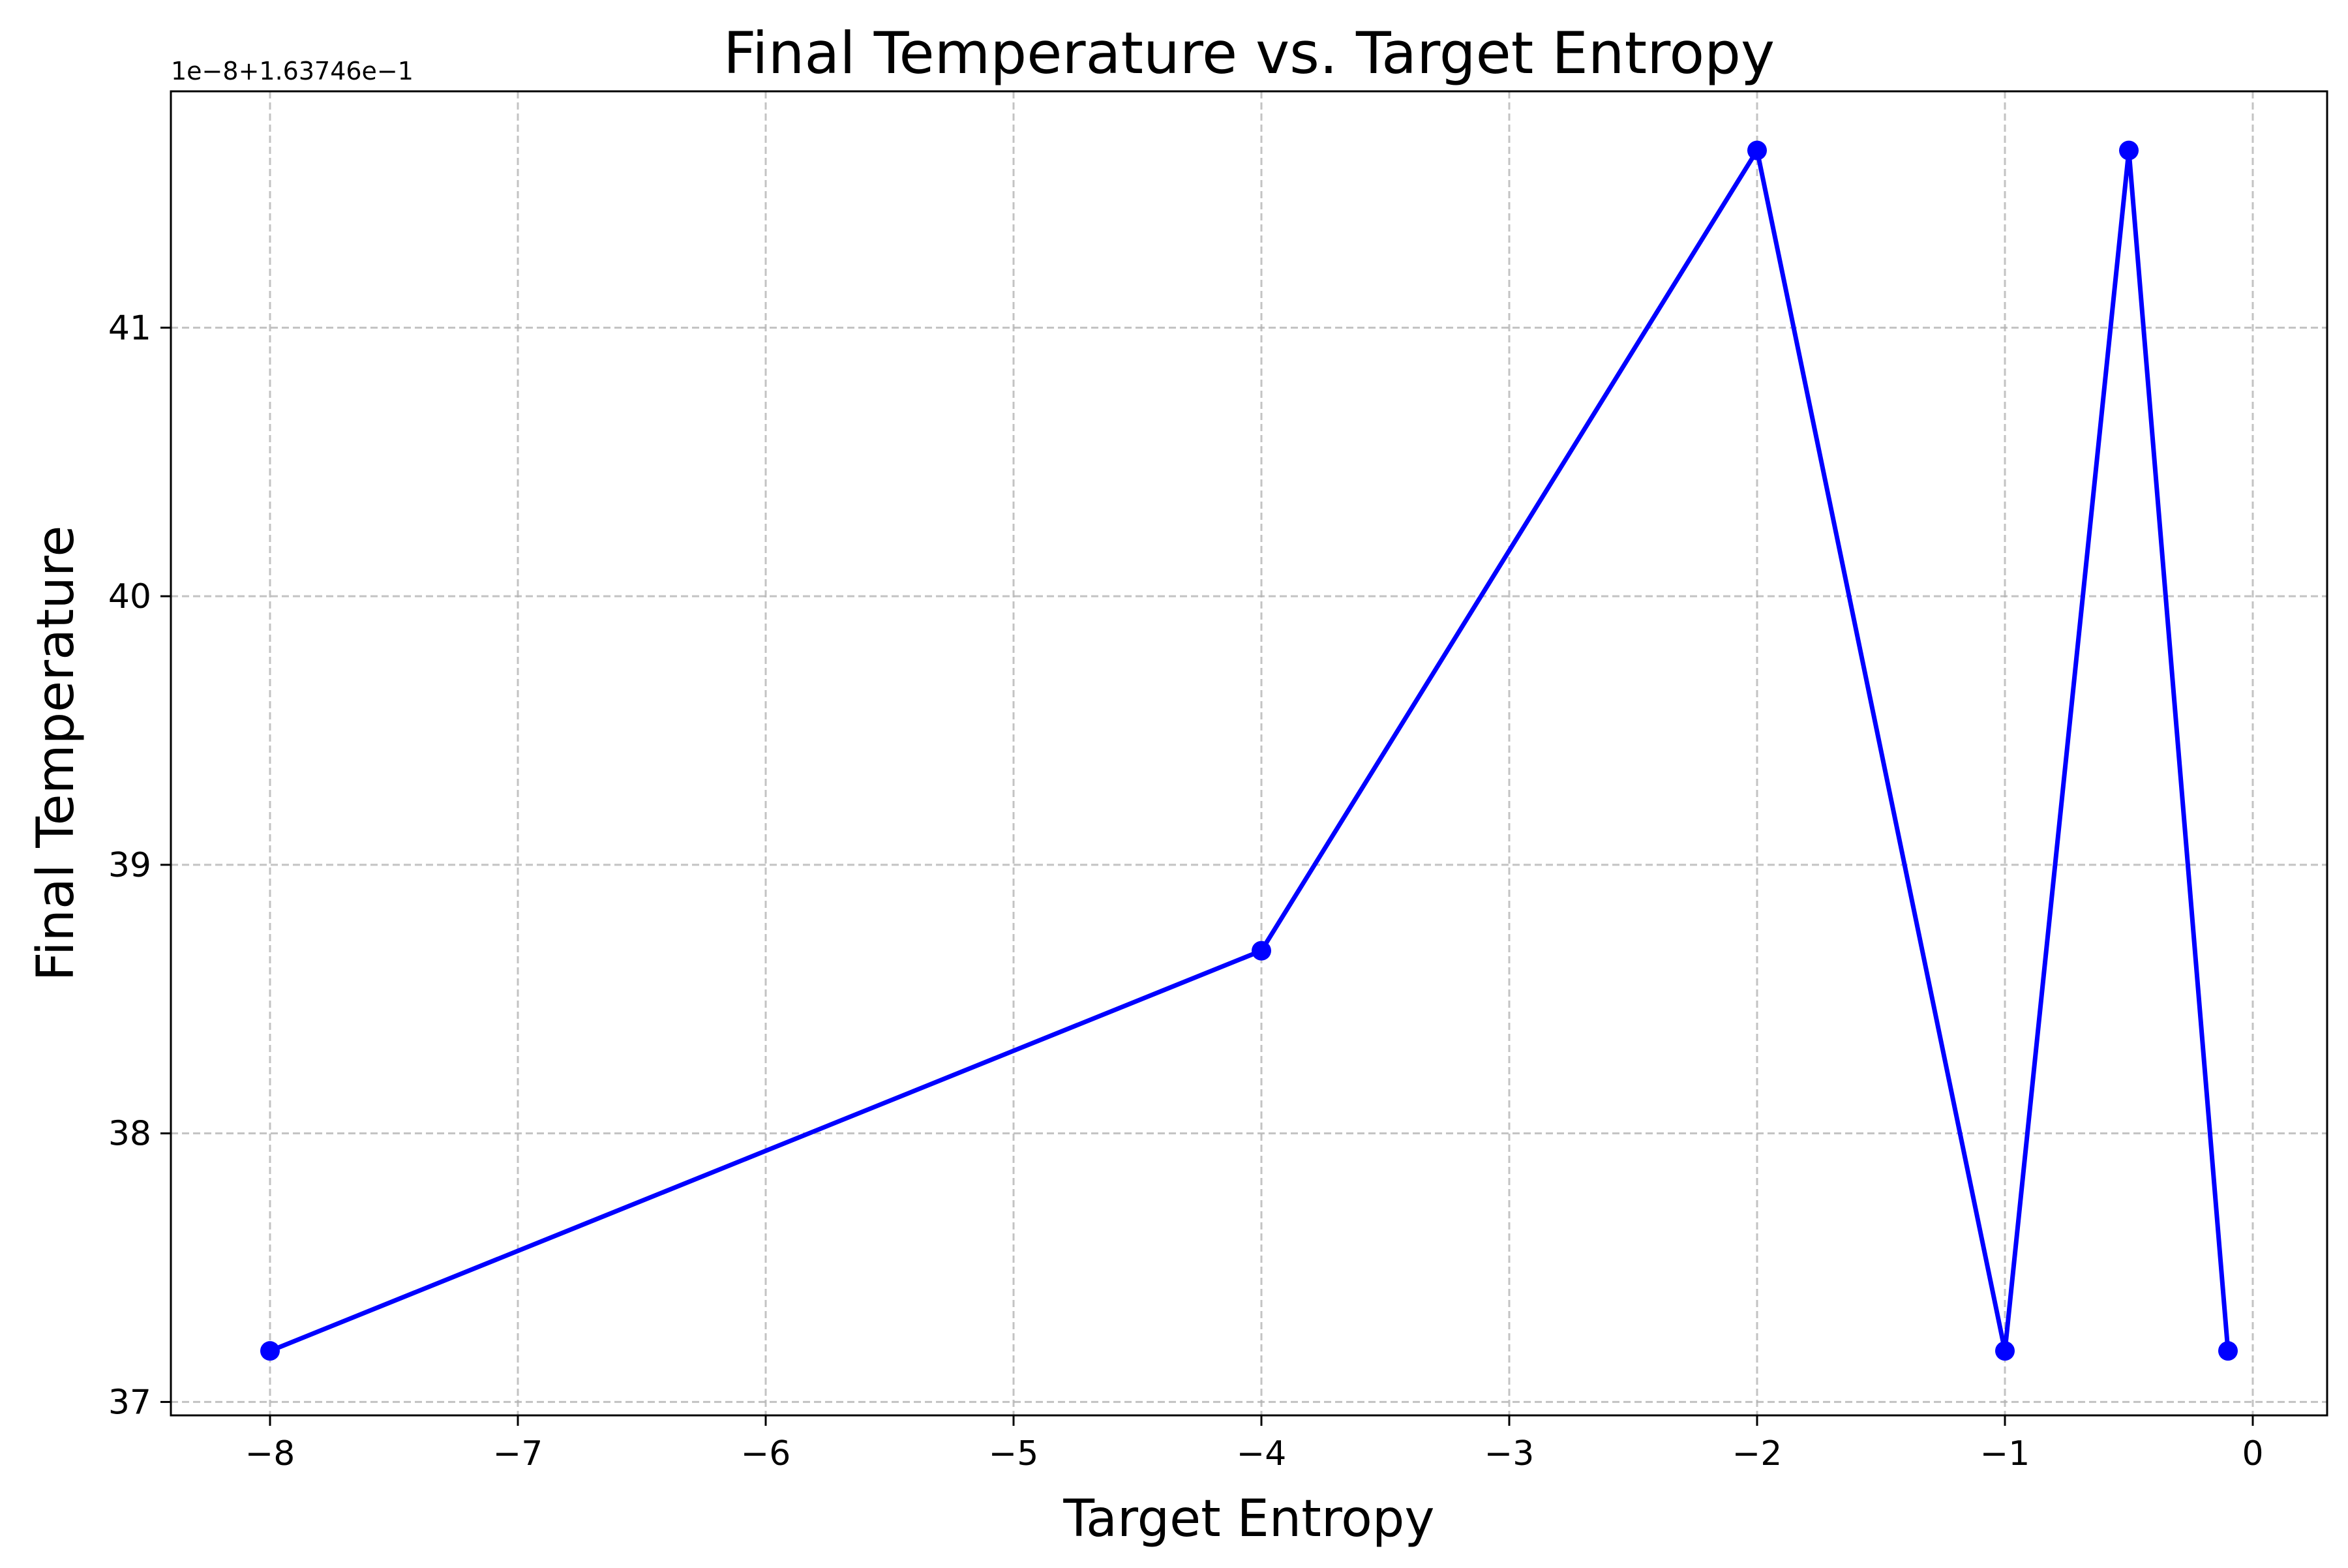  I want to click on x-tick-label: −7, so click(518, 1453).